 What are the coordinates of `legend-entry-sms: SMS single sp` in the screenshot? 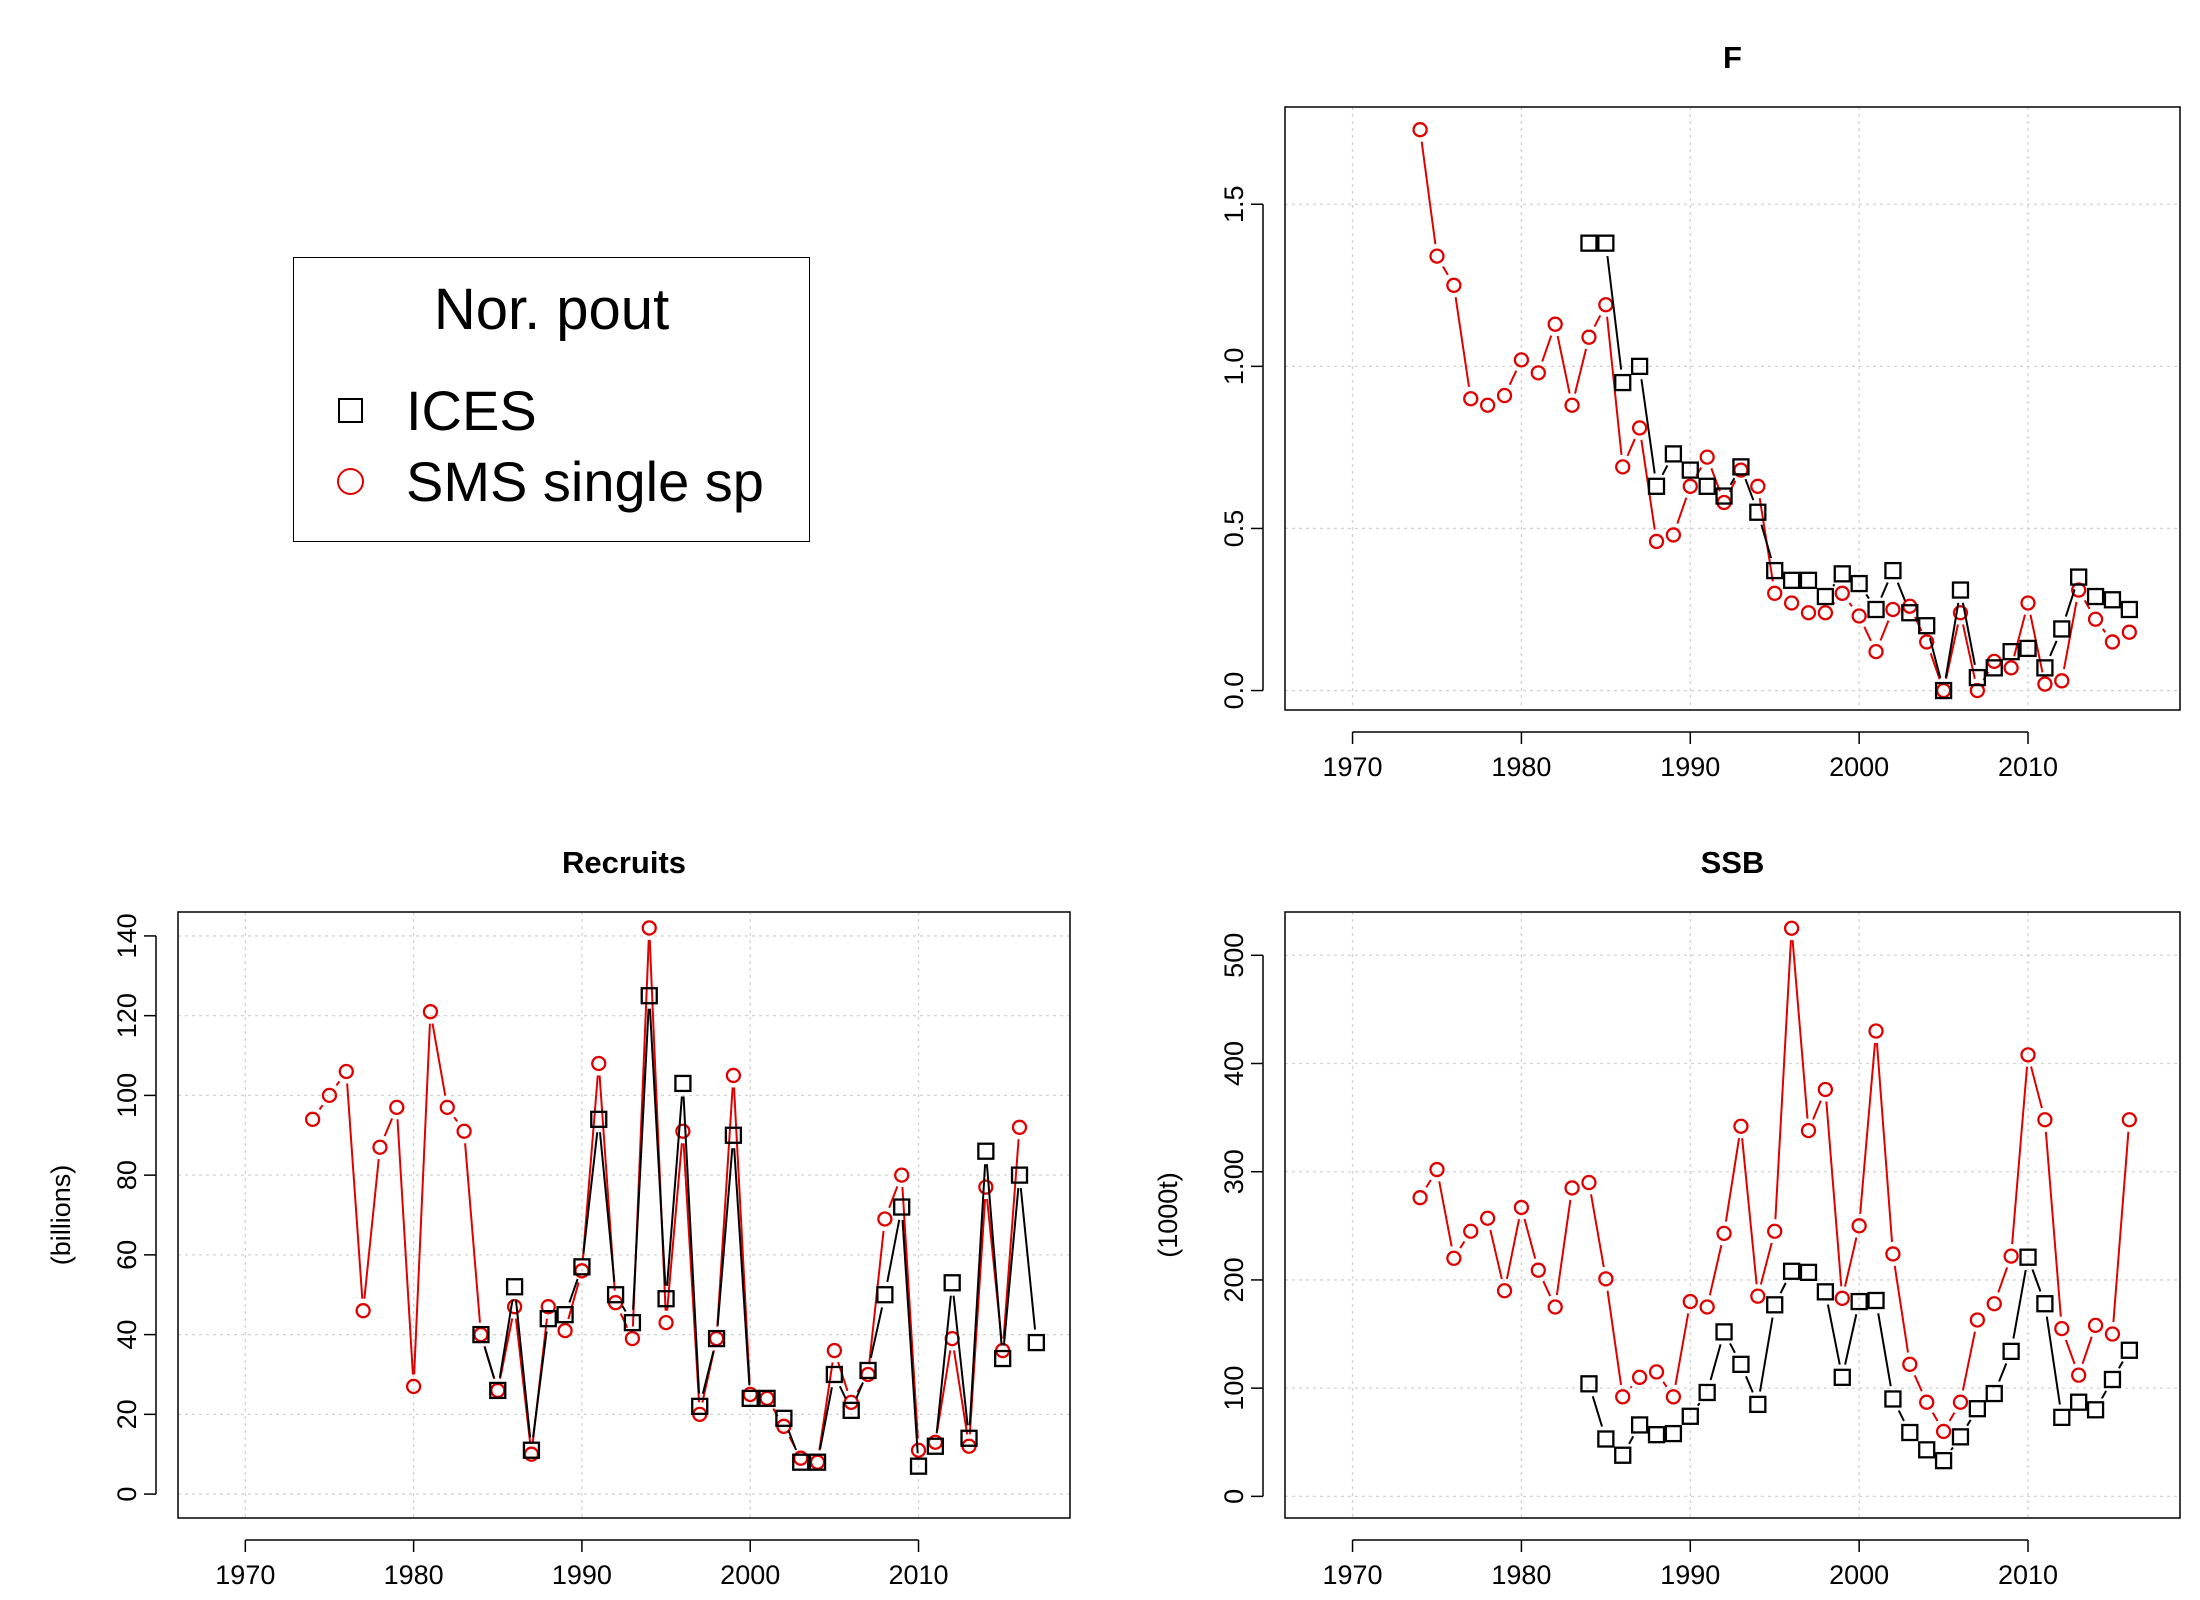 It's located at (547, 481).